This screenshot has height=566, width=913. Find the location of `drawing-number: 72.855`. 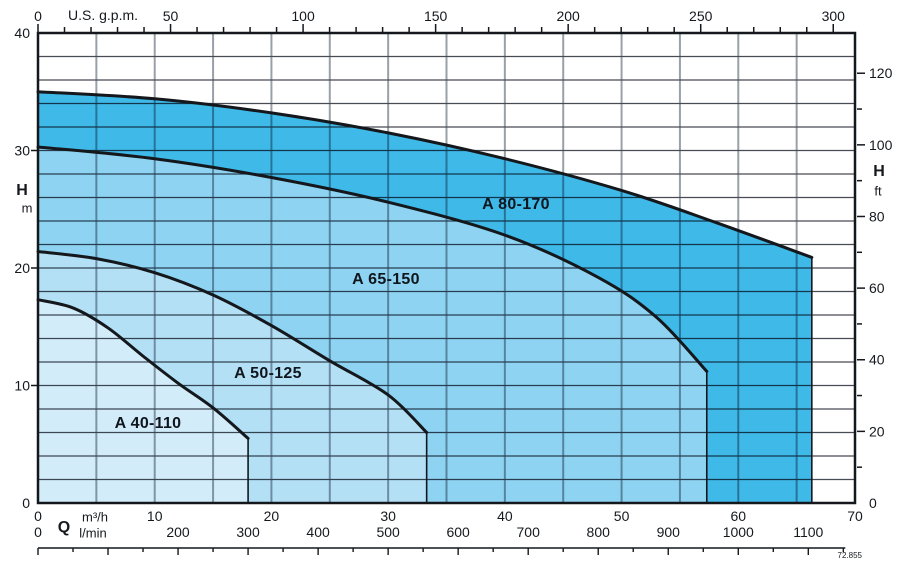

drawing-number: 72.855 is located at coordinates (849, 555).